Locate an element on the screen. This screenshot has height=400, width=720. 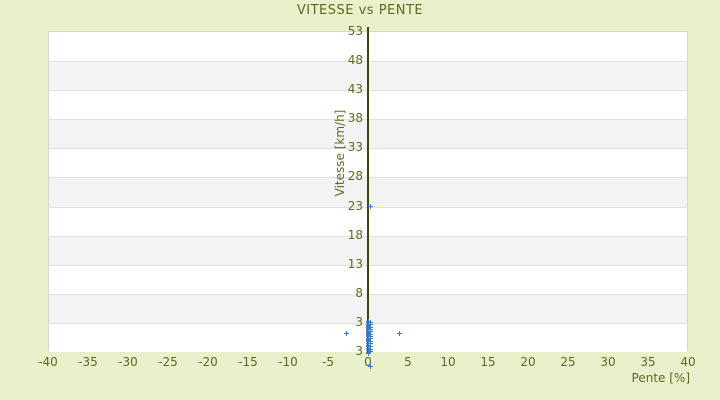
x-tick-label: -30 is located at coordinates (128, 362).